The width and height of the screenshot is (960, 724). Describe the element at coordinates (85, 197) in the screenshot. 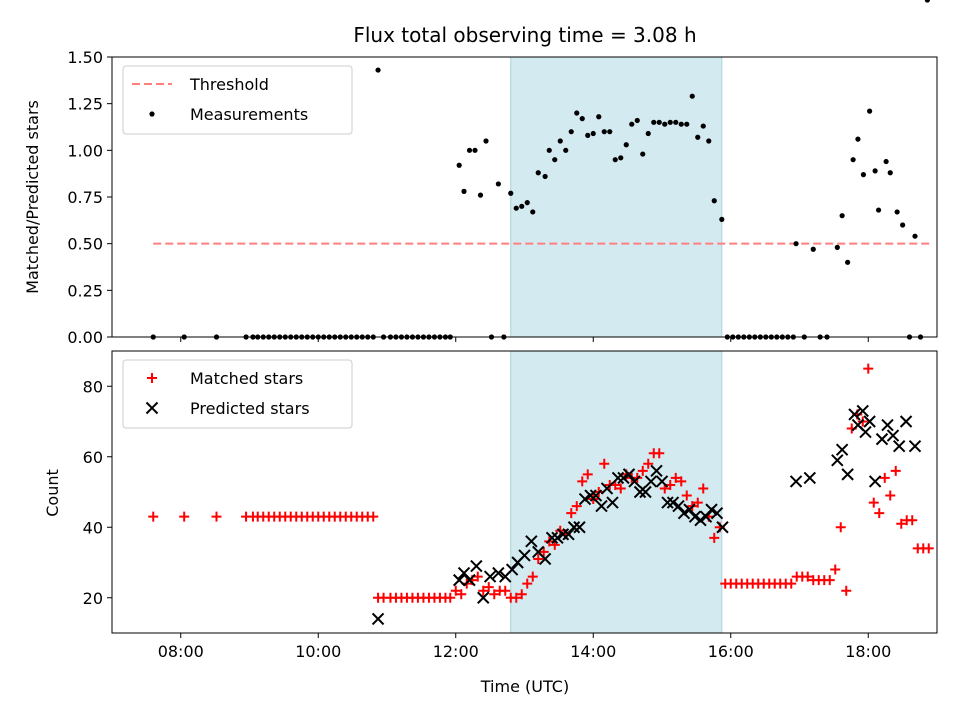

I see `y-tick-label: 0.75` at that location.